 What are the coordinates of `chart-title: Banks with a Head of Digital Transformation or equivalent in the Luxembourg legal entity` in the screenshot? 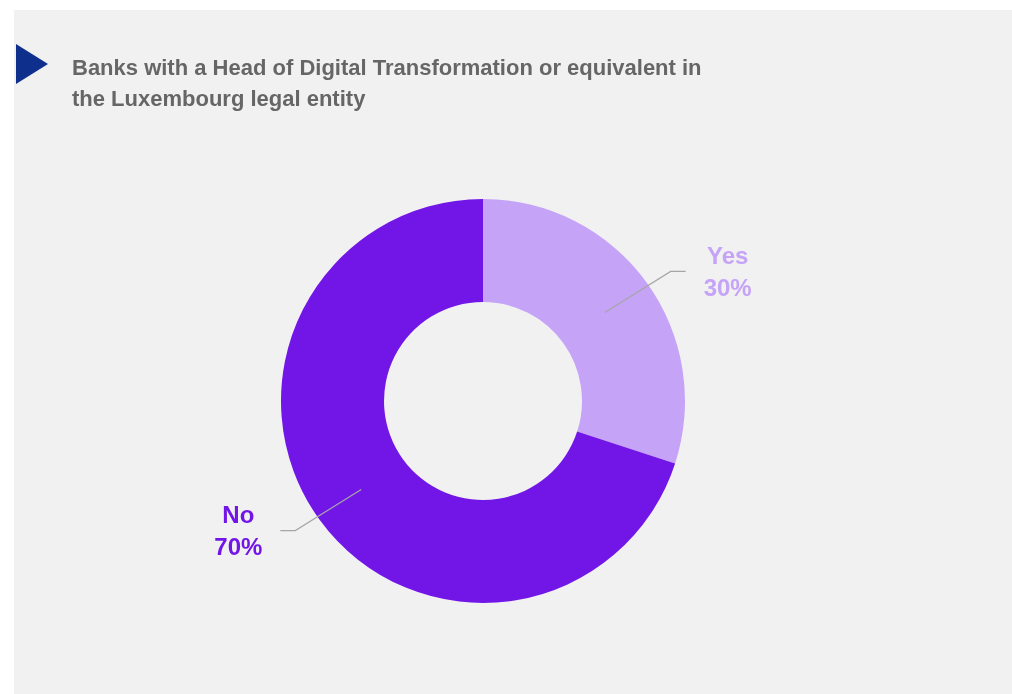 It's located at (387, 83).